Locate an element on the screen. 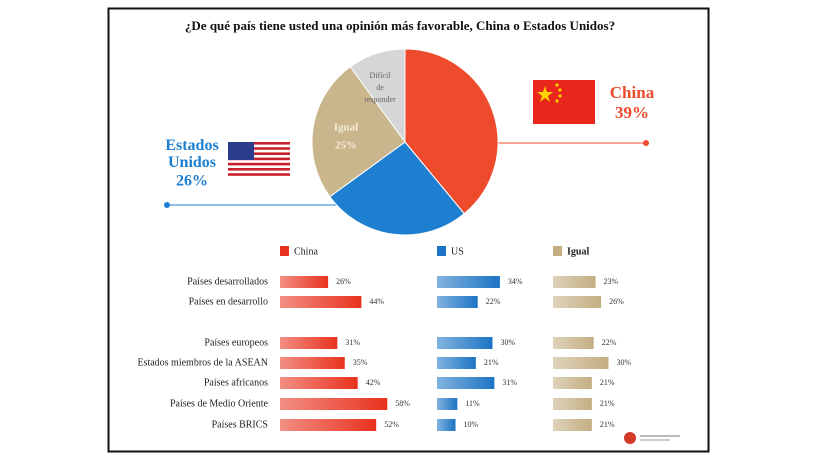 This screenshot has height=460, width=816. slice-label: Estados Unidos is located at coordinates (191, 154).